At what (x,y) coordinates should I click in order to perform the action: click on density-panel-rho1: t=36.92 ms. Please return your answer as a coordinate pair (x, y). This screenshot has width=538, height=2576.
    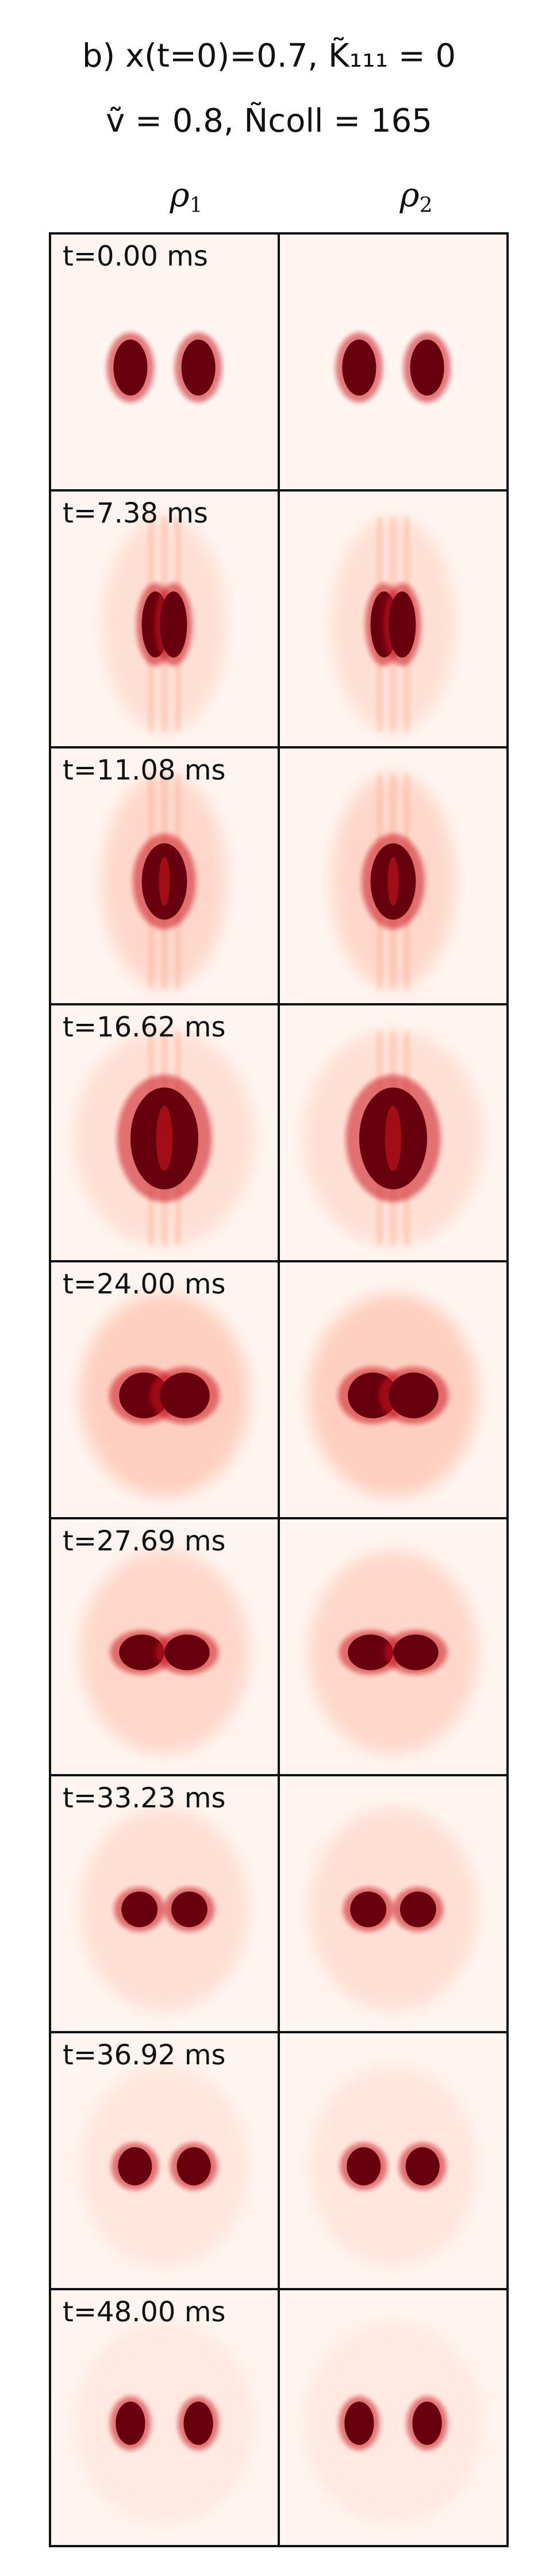
    Looking at the image, I should click on (164, 2160).